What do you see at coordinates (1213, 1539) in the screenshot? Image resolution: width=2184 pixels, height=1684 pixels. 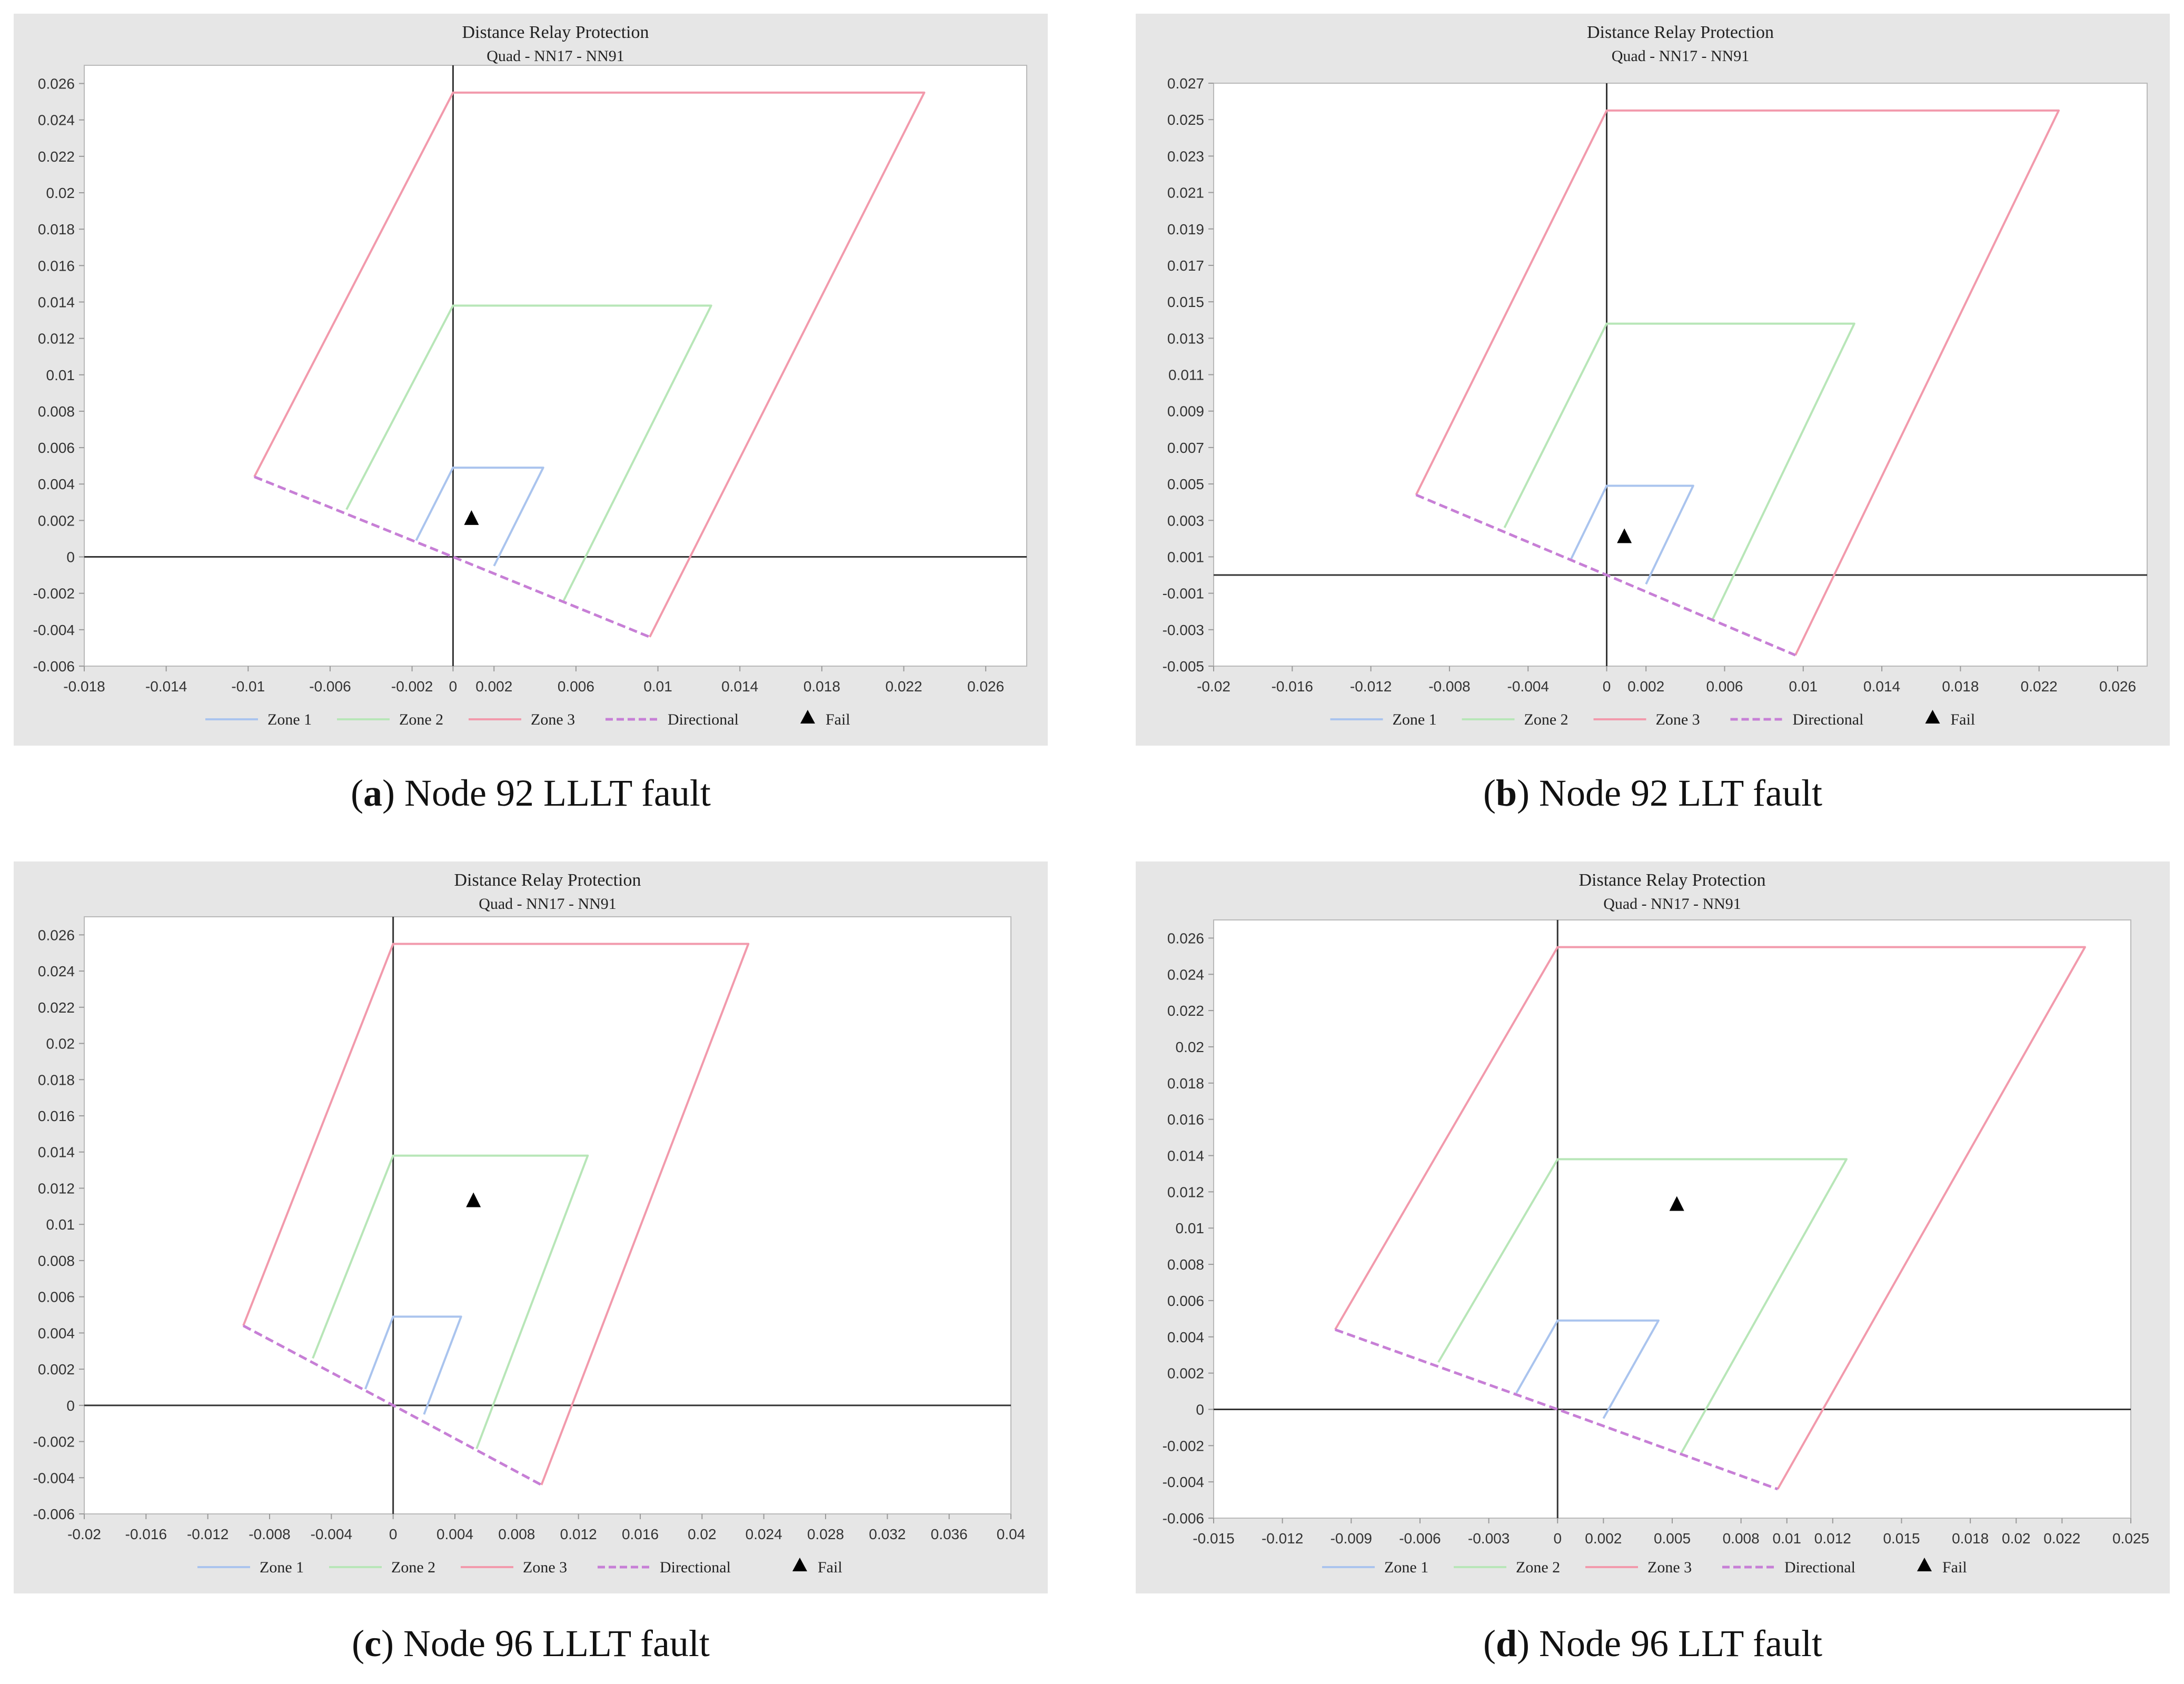 I see `x-tick-label: -0.015` at bounding box center [1213, 1539].